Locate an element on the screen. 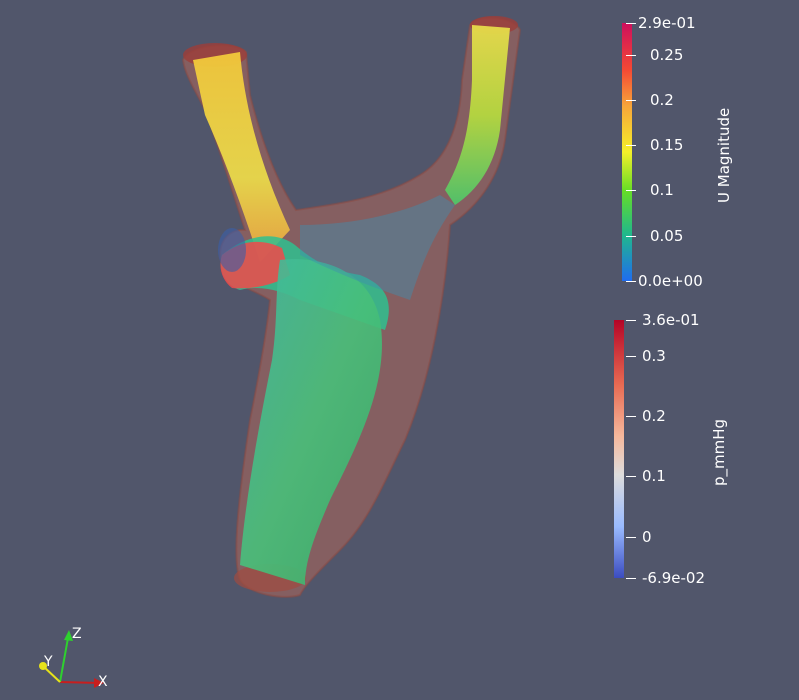  left-branch-streamlines is located at coordinates (241, 157).